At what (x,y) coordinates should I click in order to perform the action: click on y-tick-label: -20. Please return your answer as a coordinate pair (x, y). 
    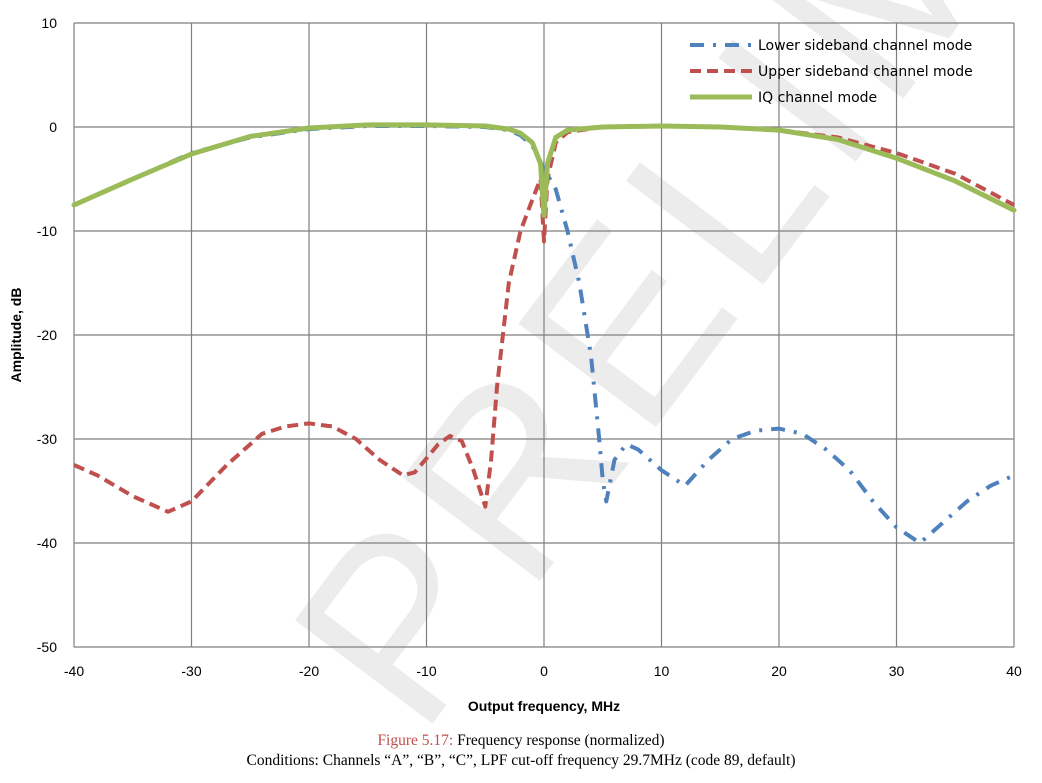
    Looking at the image, I should click on (47, 335).